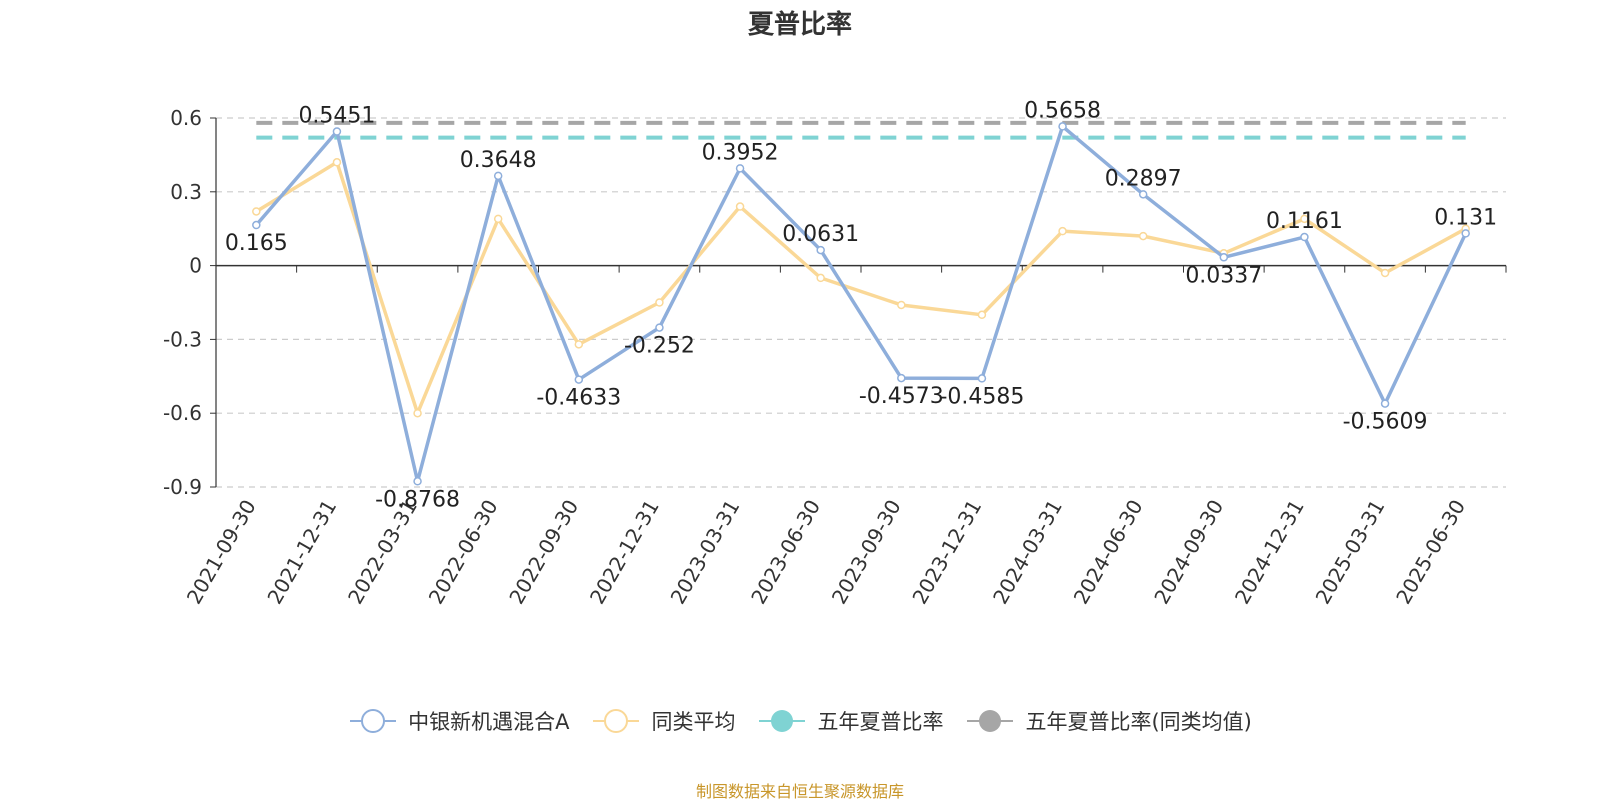  Describe the element at coordinates (740, 152) in the screenshot. I see `data-label: 0.3952` at that location.